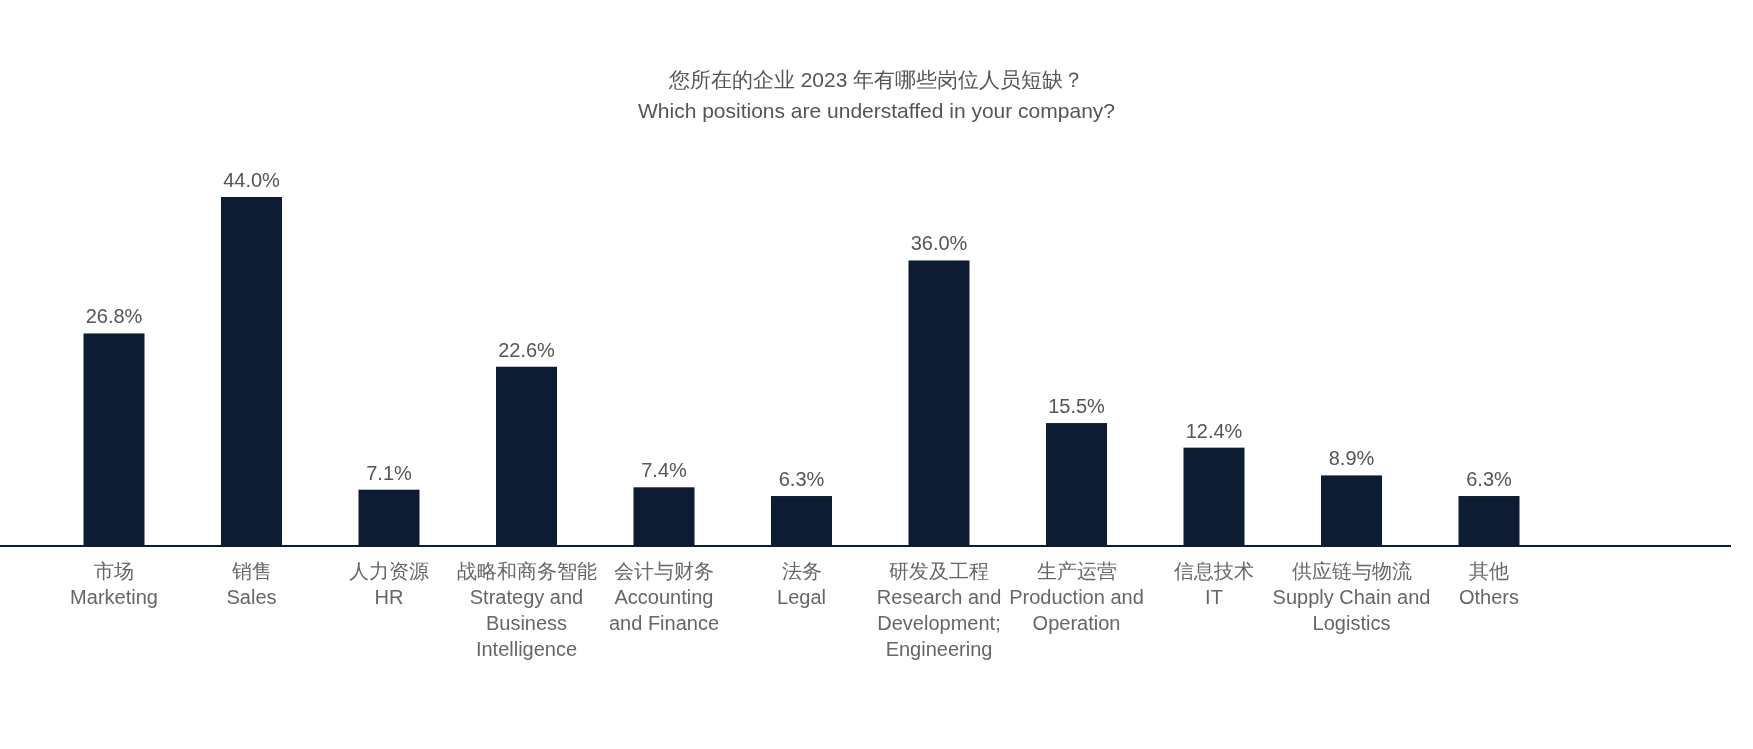  I want to click on x-tick-label: 其他 Others, so click(1489, 584).